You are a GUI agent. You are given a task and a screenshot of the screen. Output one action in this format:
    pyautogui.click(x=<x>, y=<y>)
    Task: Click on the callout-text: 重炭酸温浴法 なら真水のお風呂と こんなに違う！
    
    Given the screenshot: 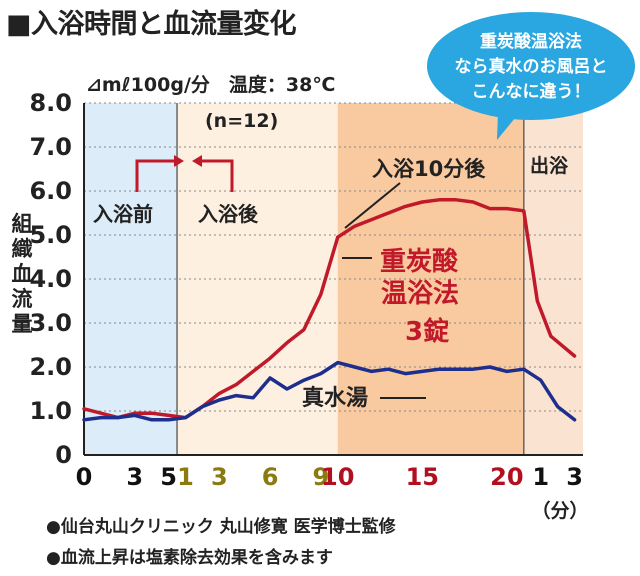 What is the action you would take?
    pyautogui.click(x=531, y=67)
    